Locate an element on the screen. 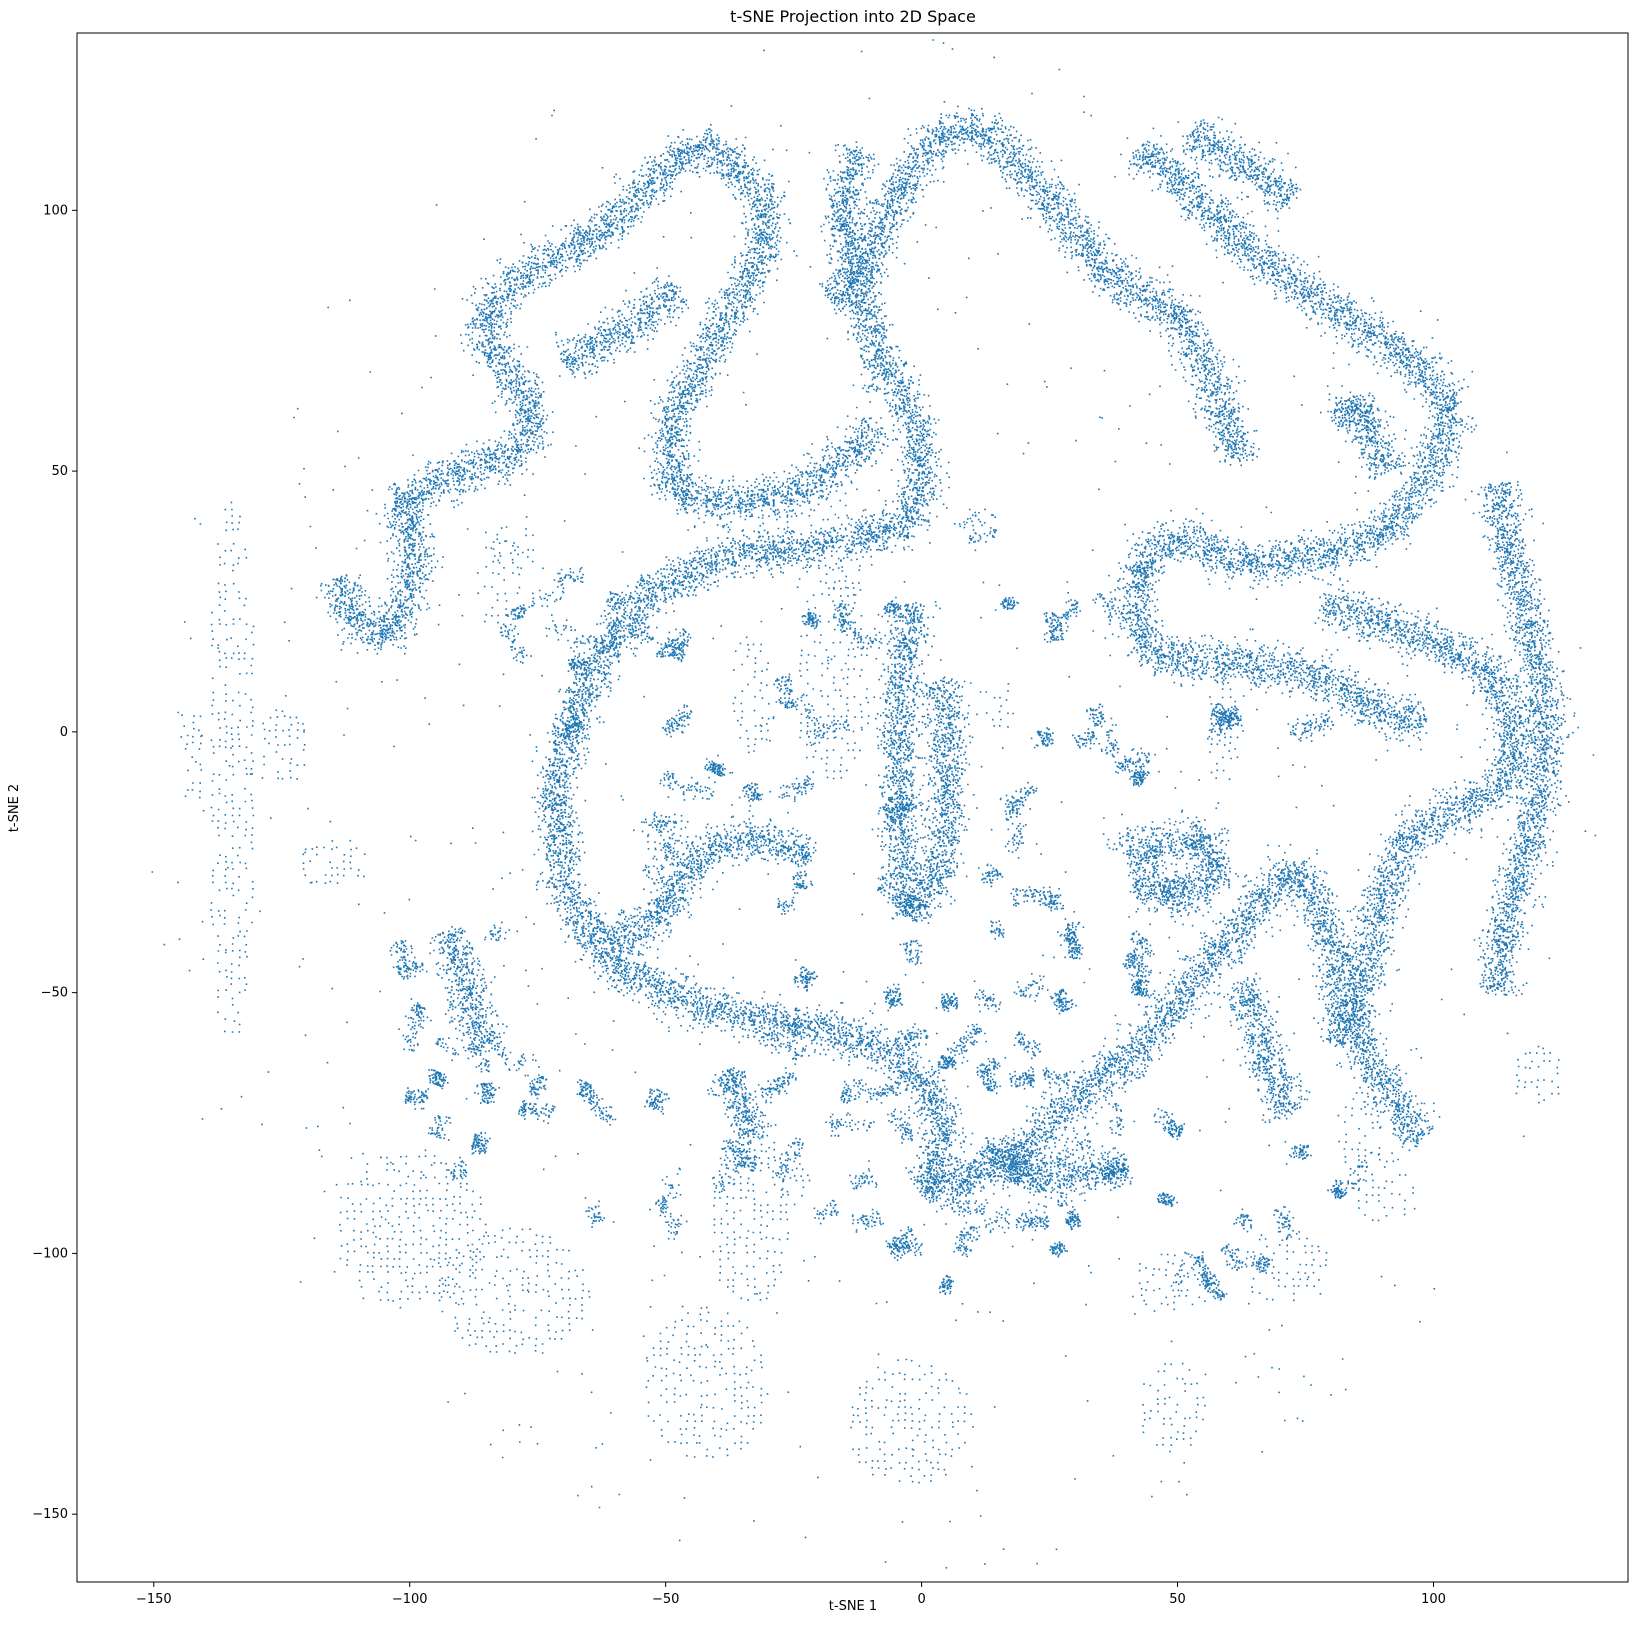 The width and height of the screenshot is (1637, 1625). y-tick-label: 0 is located at coordinates (64, 732).